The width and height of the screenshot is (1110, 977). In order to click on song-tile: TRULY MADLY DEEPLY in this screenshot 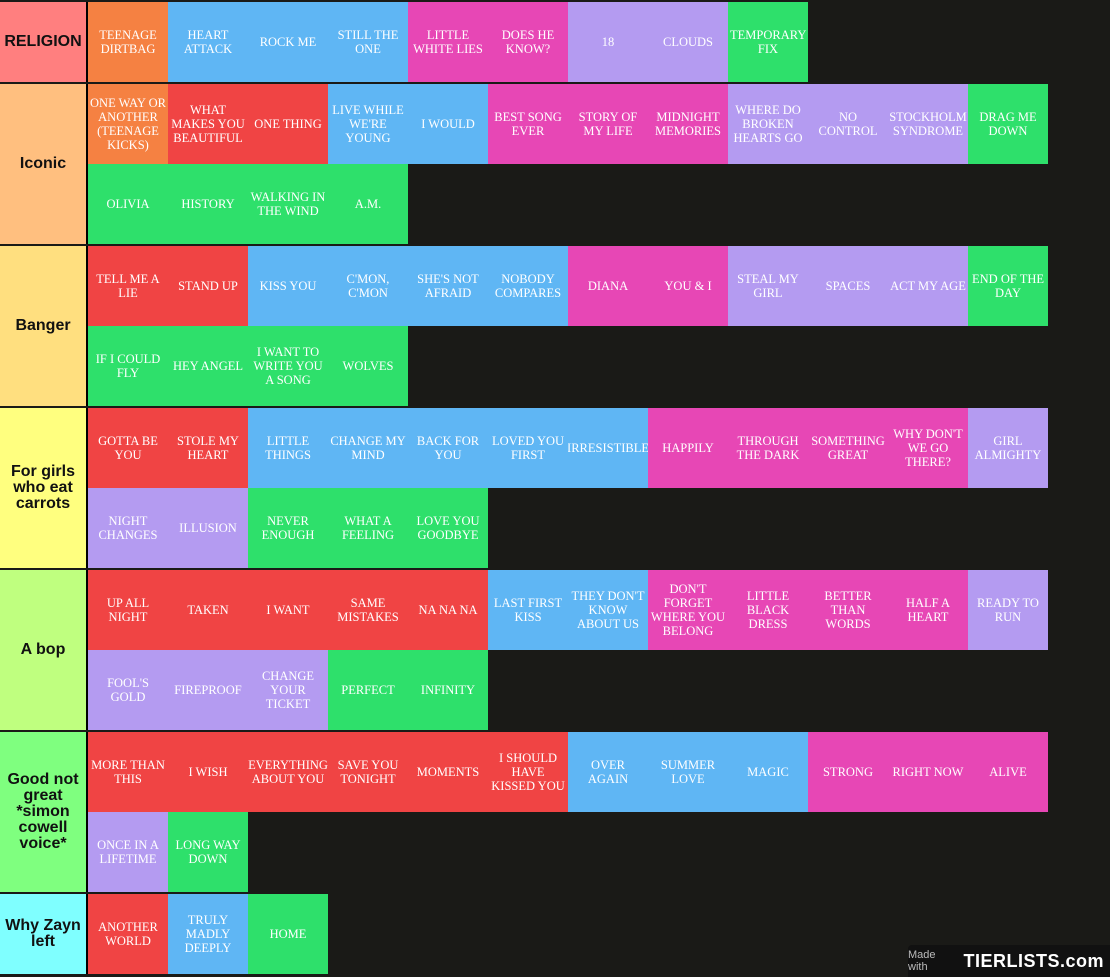, I will do `click(208, 934)`.